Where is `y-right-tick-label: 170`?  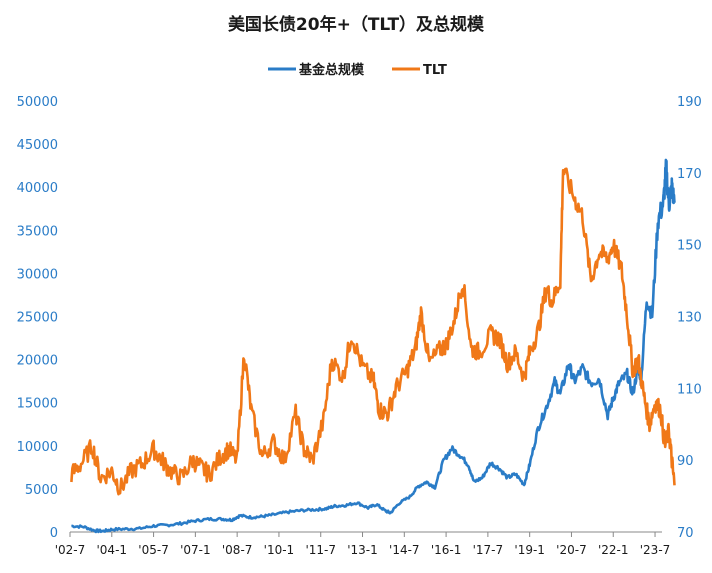 y-right-tick-label: 170 is located at coordinates (689, 174).